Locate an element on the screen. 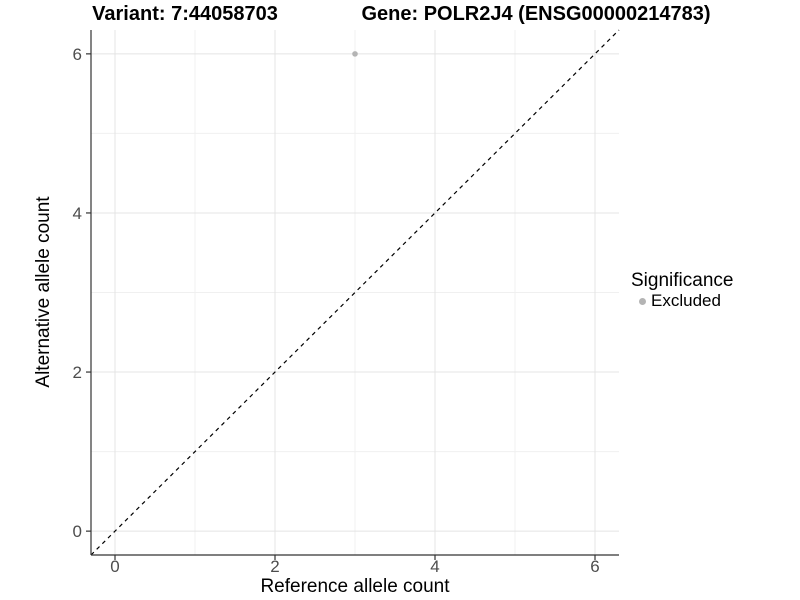 This screenshot has height=600, width=800. plot-title-gene: Gene: POLR2J4 (ENSG00000214783) is located at coordinates (536, 14).